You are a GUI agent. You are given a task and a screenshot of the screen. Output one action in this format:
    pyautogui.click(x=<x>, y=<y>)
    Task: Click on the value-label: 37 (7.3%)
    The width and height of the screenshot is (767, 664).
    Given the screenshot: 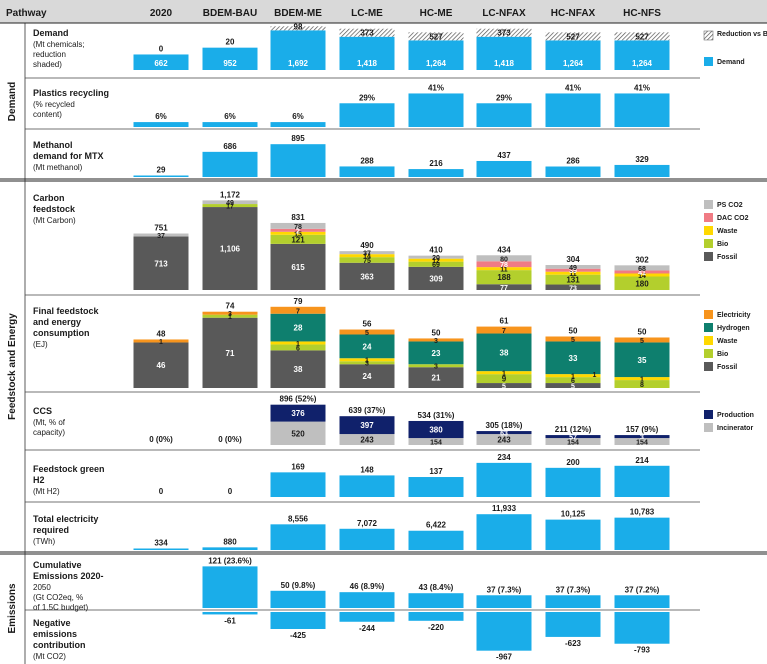 What is the action you would take?
    pyautogui.click(x=573, y=589)
    